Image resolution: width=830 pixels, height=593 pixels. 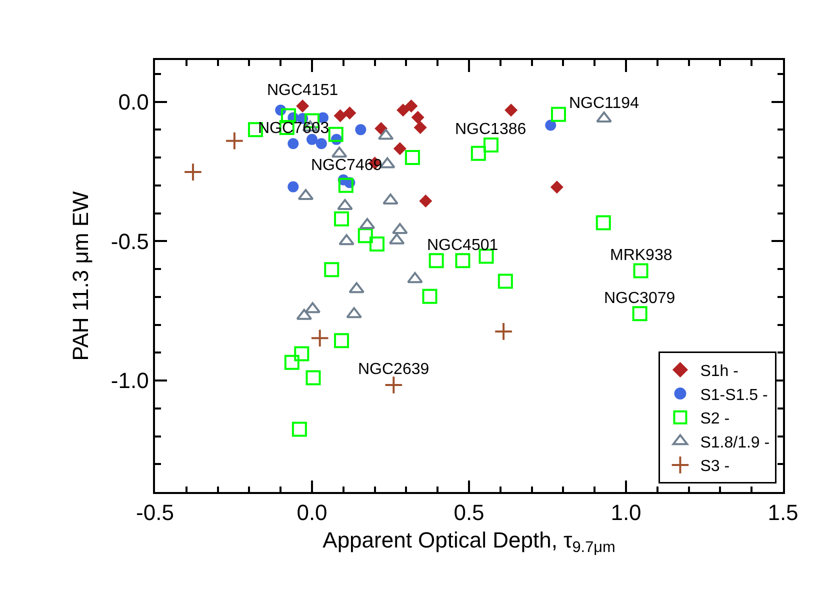 What do you see at coordinates (734, 395) in the screenshot?
I see `legend-label: S1-S1.5 -` at bounding box center [734, 395].